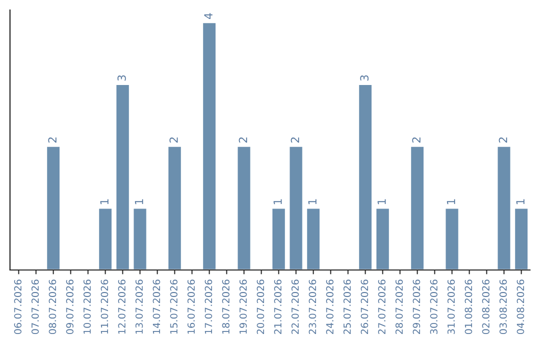  What do you see at coordinates (330, 307) in the screenshot?
I see `x-tick-label: 24.07.2026` at bounding box center [330, 307].